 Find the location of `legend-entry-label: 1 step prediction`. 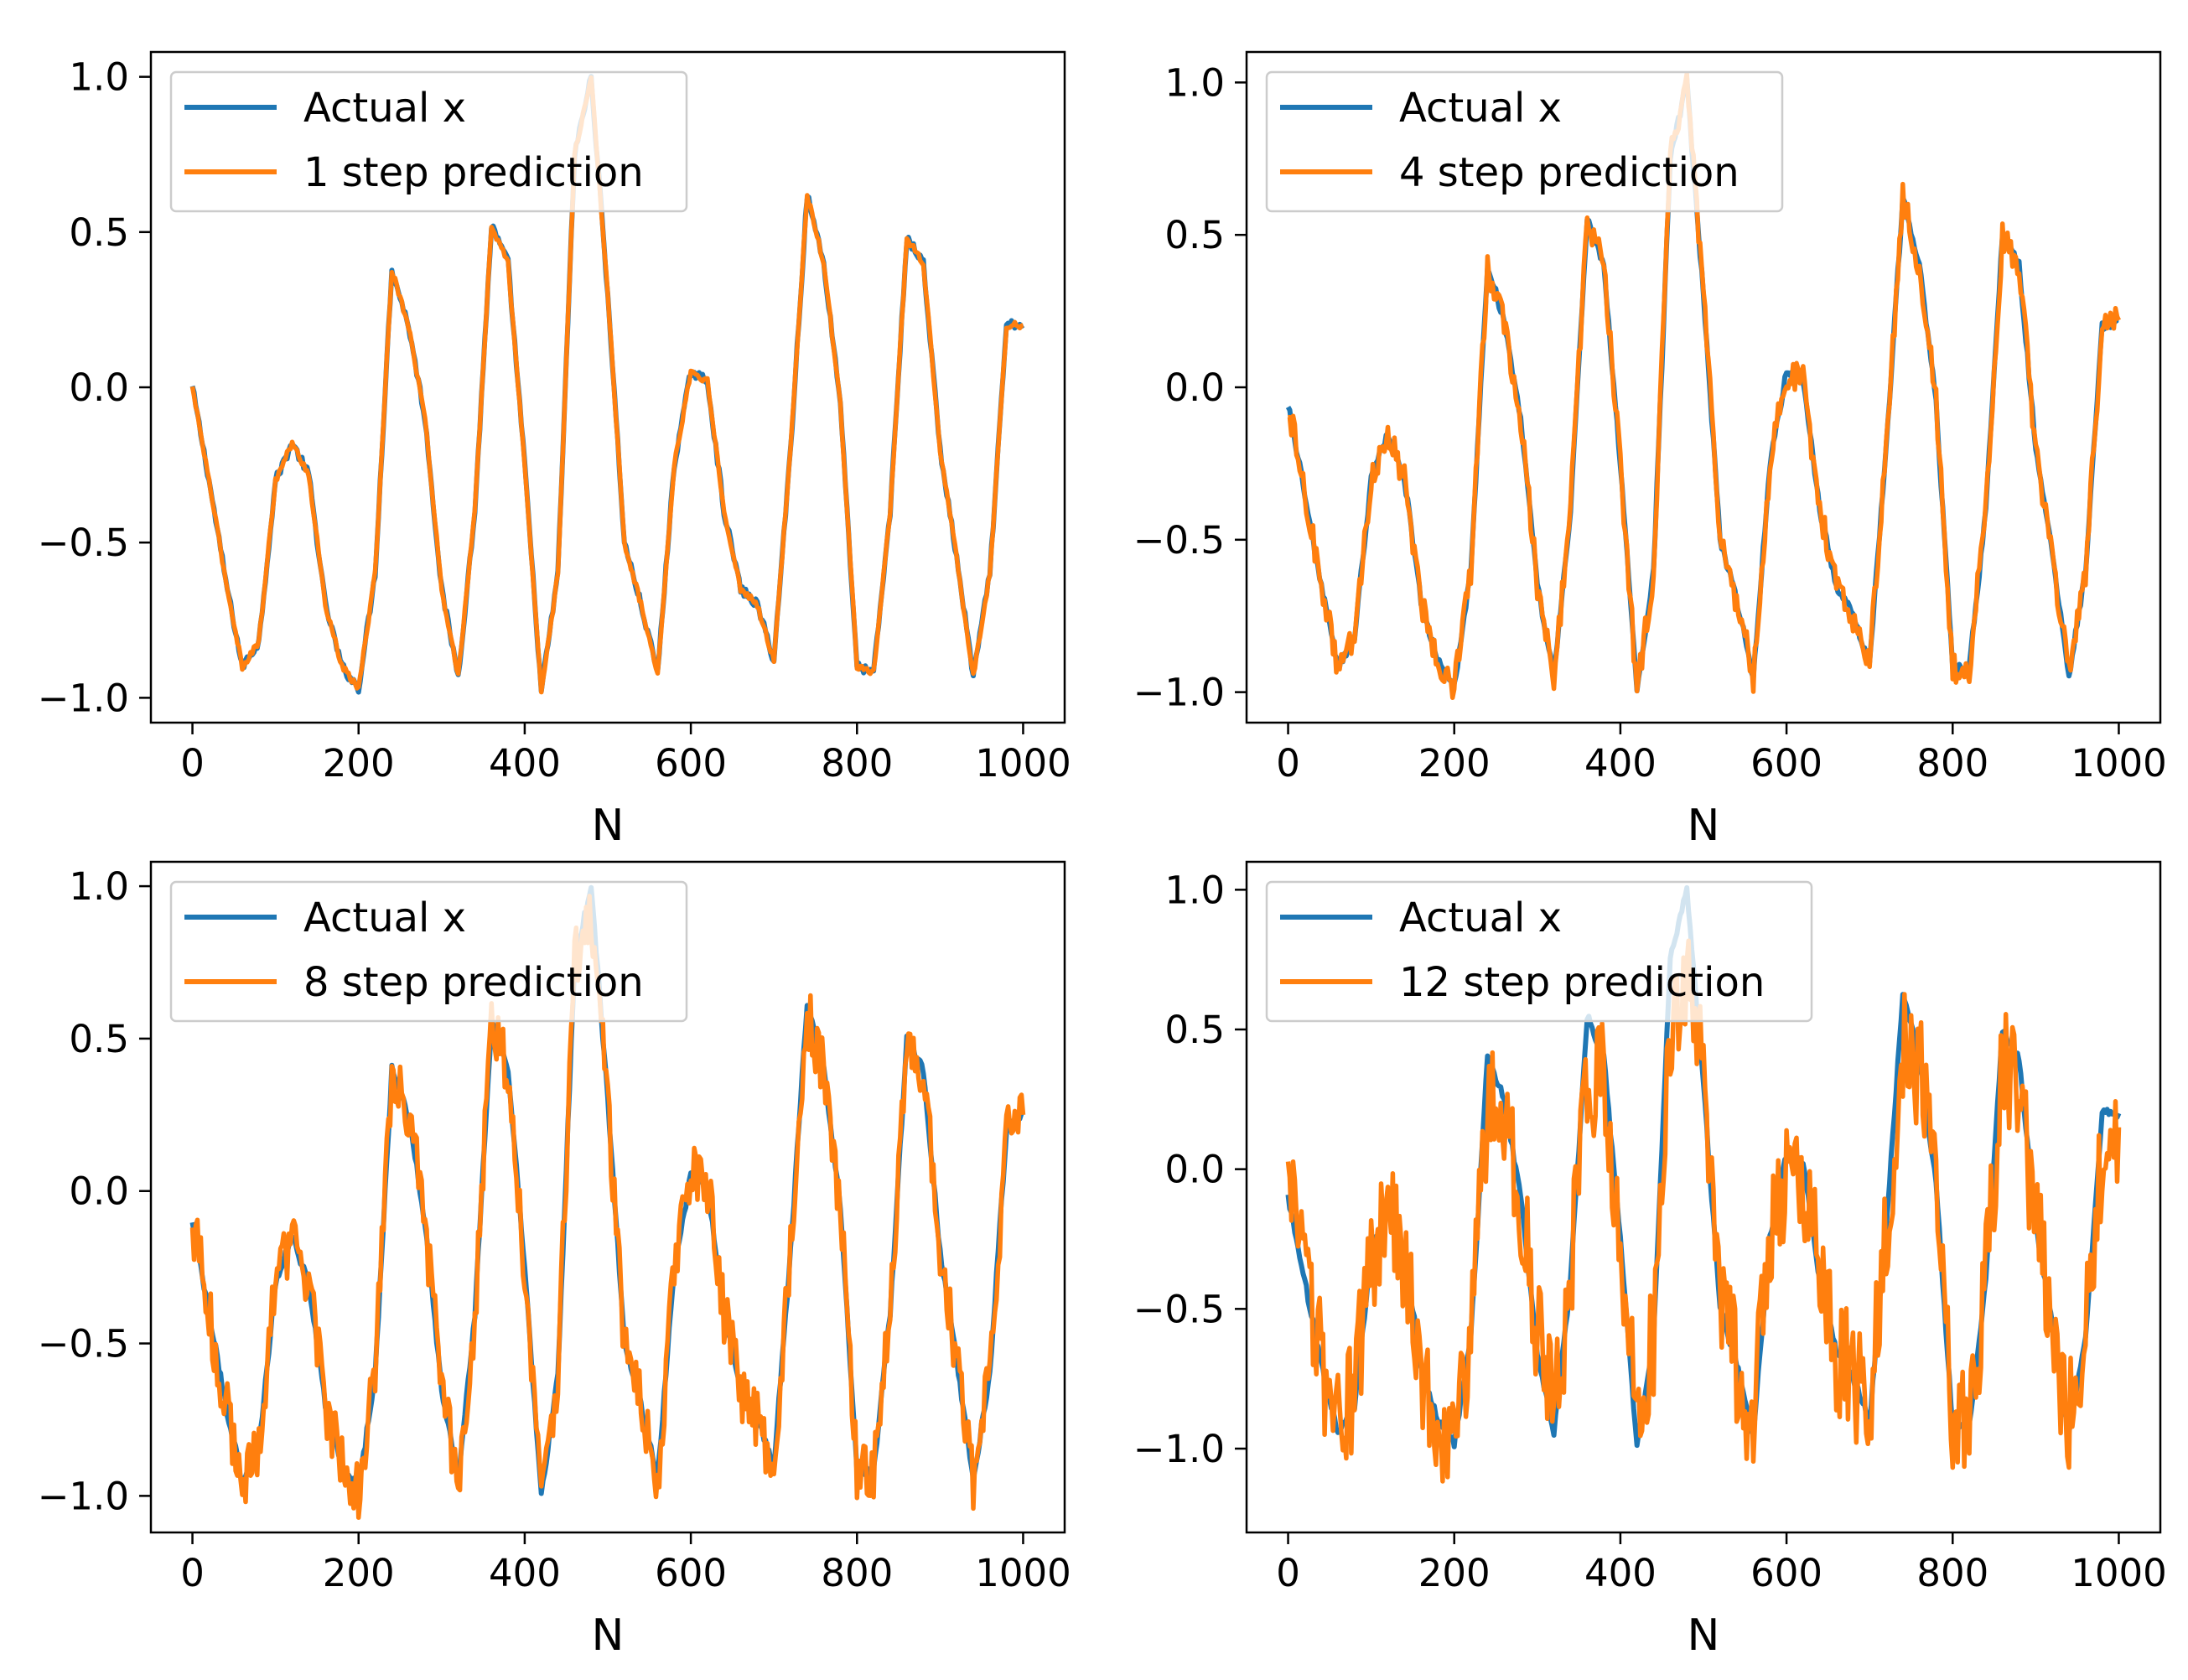

legend-entry-label: 1 step prediction is located at coordinates (473, 172).